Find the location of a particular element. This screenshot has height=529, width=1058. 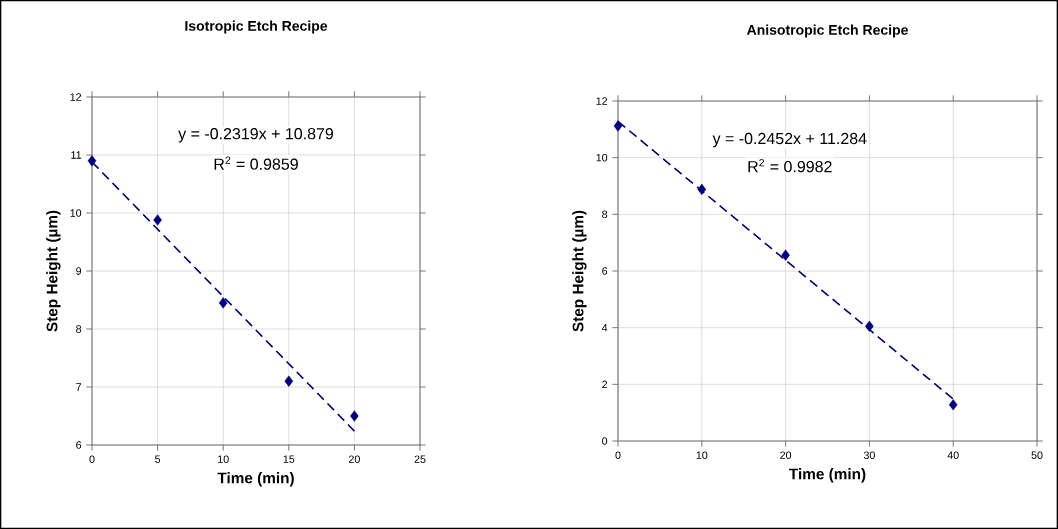

annotation: R$^{2}$ = 0.9859 is located at coordinates (256, 163).